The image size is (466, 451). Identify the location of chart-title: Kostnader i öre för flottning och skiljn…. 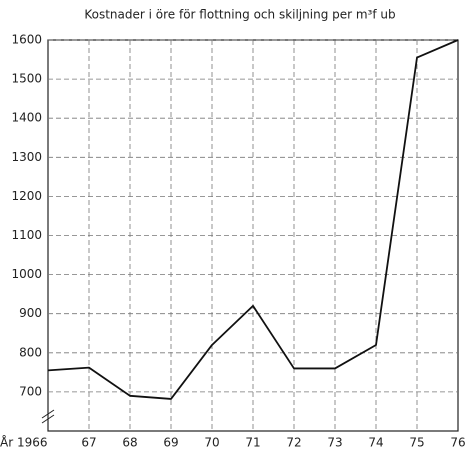
(239, 15).